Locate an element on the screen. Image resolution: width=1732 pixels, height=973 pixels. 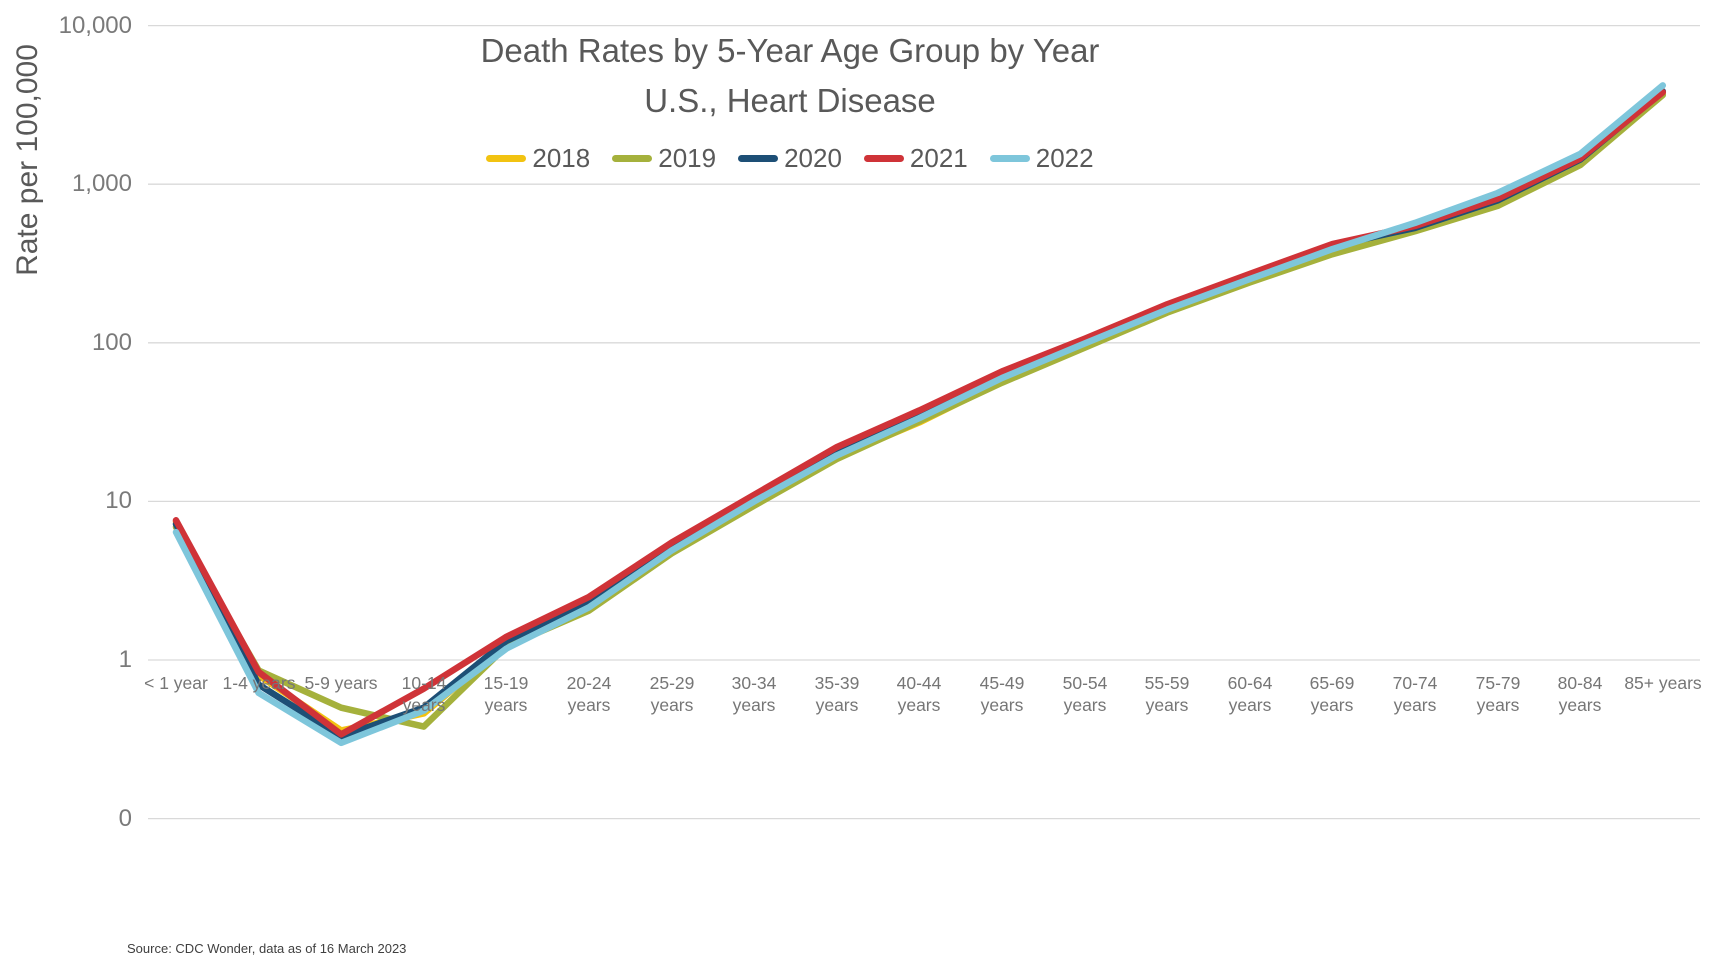
y-tick-label: 0 is located at coordinates (125, 818).